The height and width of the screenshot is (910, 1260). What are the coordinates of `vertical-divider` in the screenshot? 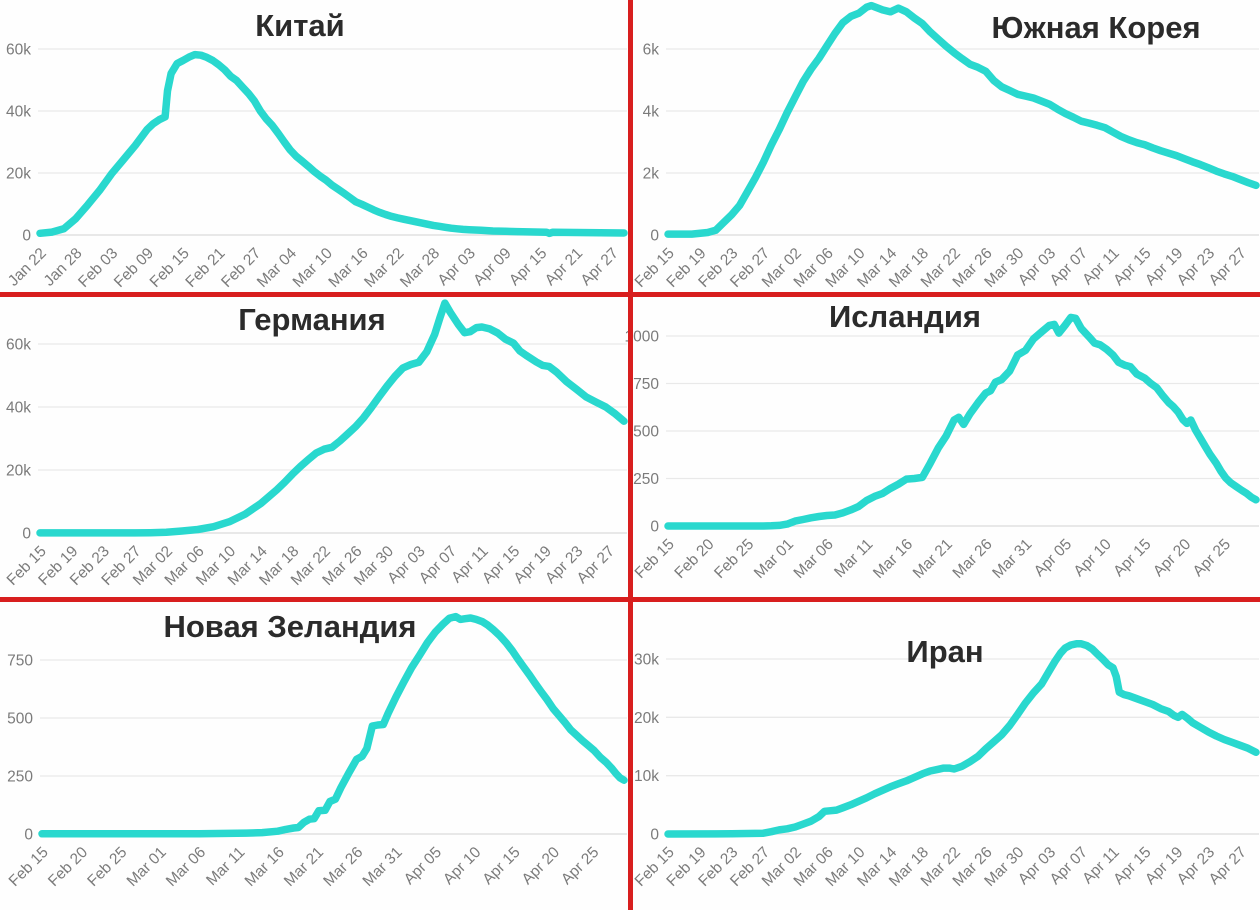 It's located at (630, 455).